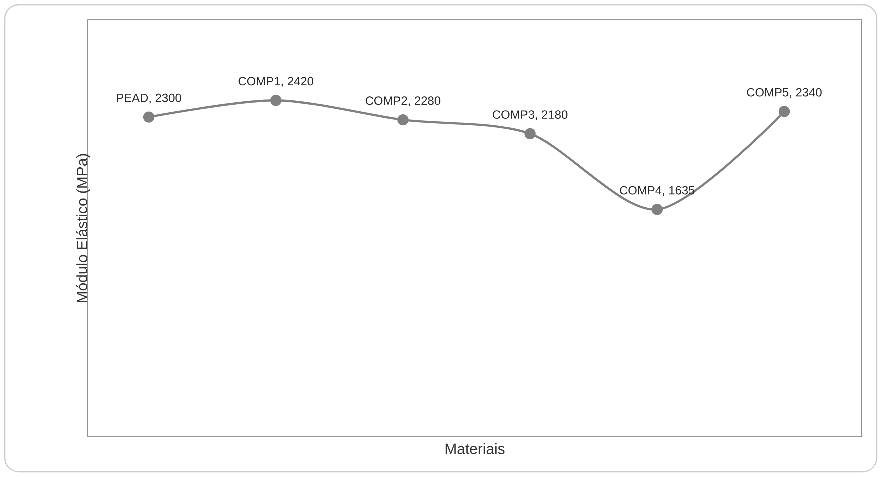 The height and width of the screenshot is (477, 882). Describe the element at coordinates (784, 93) in the screenshot. I see `data-label: COMP5, 2340` at that location.